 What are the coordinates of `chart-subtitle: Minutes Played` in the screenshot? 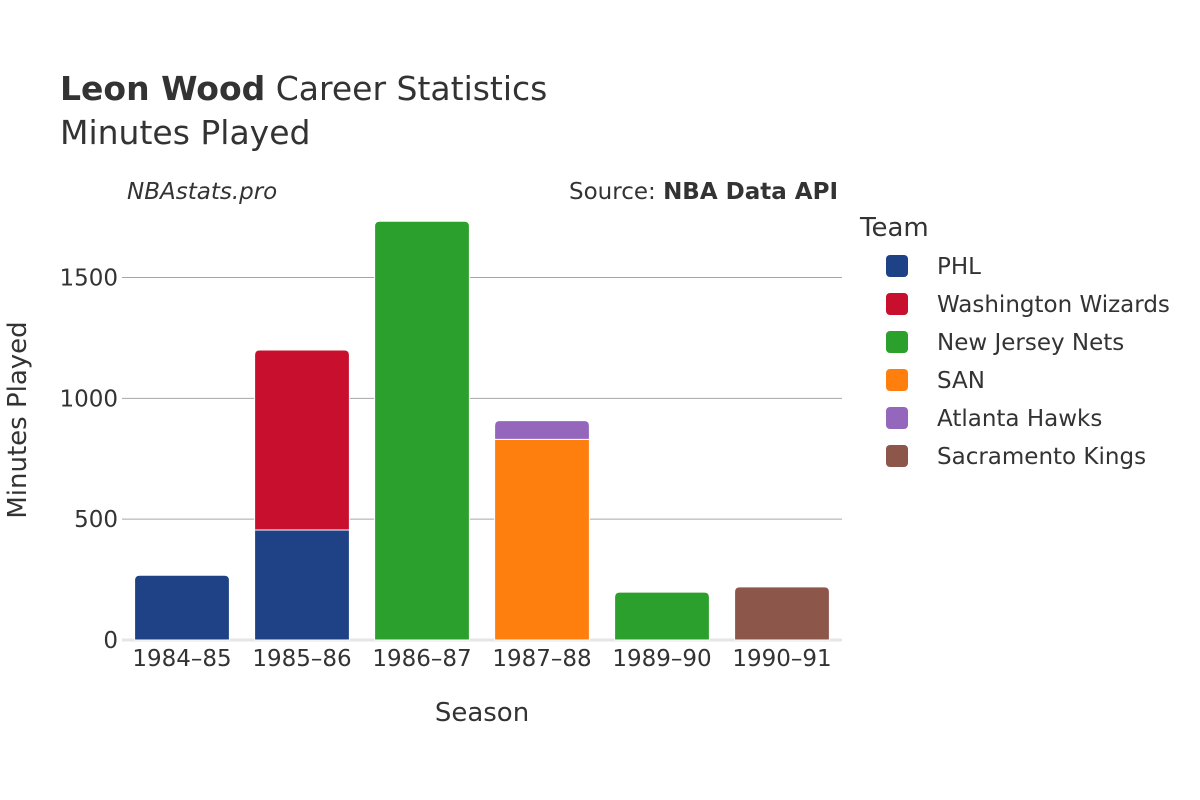 It's located at (185, 132).